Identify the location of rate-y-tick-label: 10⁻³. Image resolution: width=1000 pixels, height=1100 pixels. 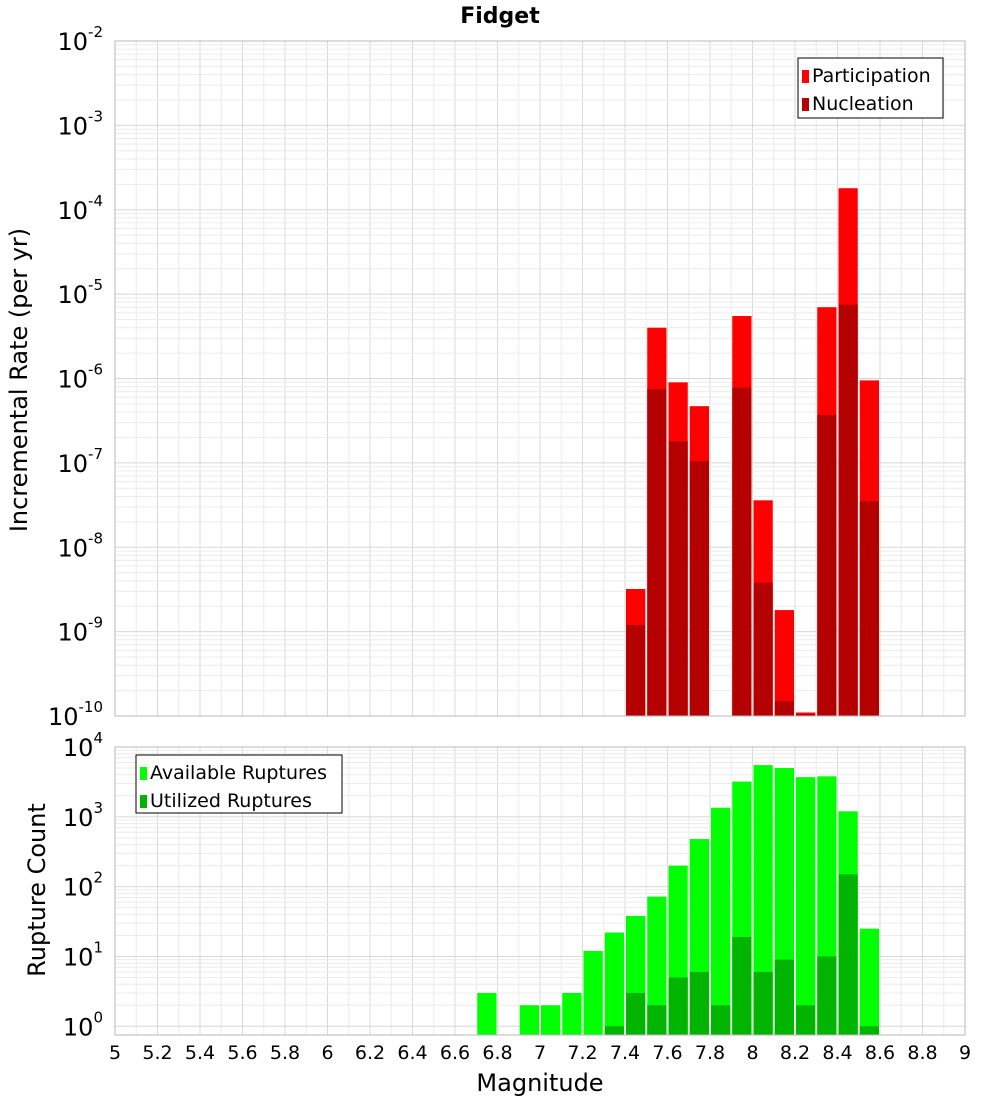
(80, 123).